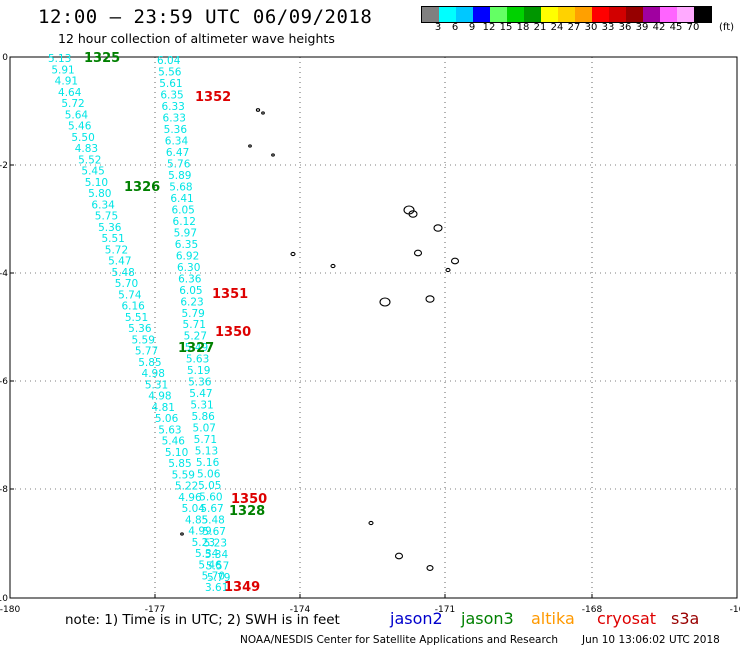 The width and height of the screenshot is (740, 650). Describe the element at coordinates (438, 27) in the screenshot. I see `legend-tick-label: 3` at that location.